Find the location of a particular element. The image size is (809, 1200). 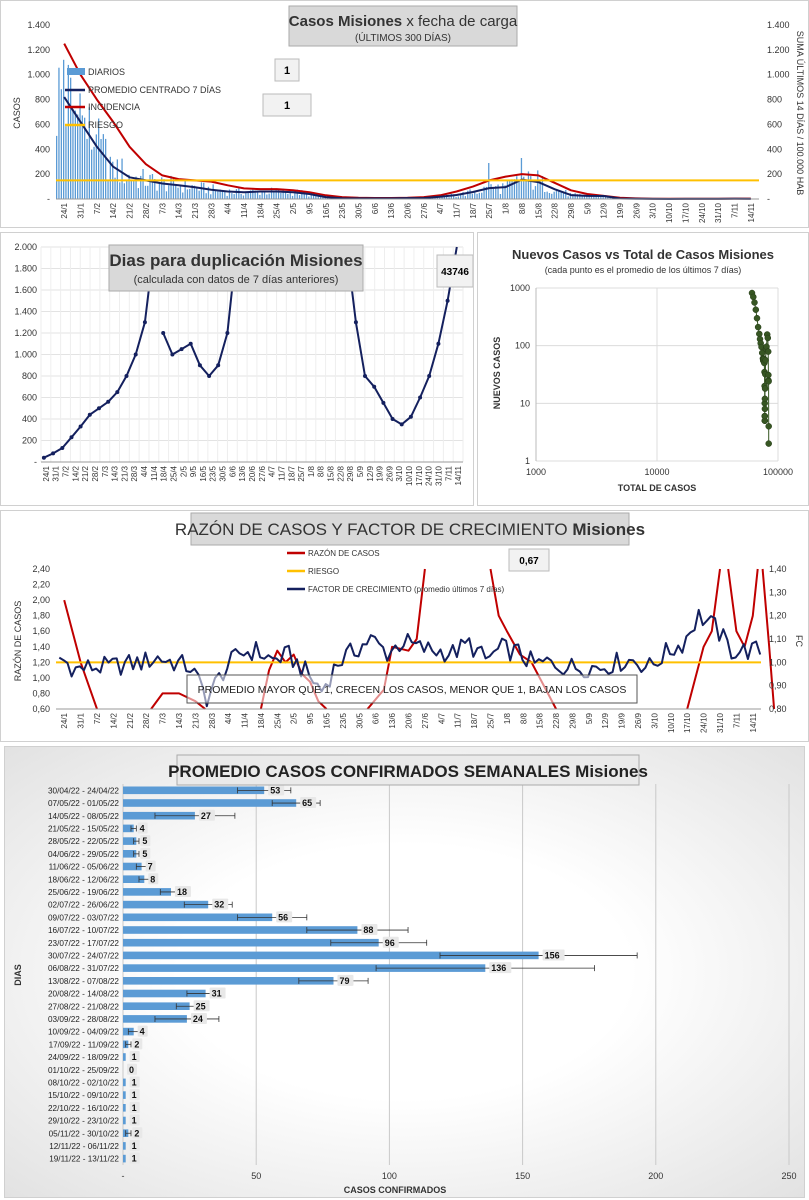

razon-title-box is located at coordinates (410, 529).